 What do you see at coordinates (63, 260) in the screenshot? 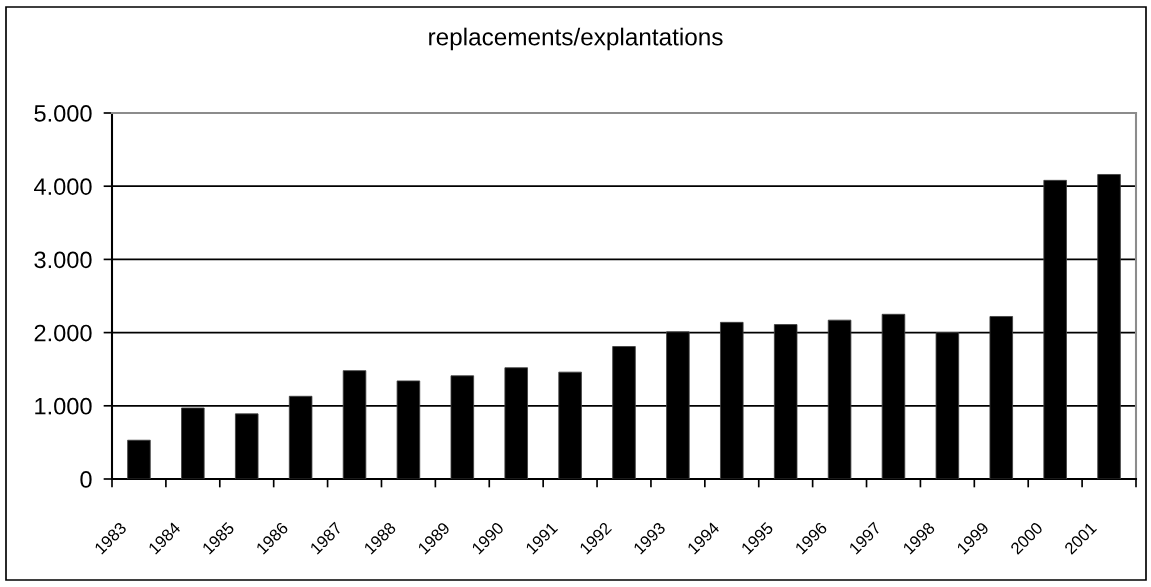
I see `y-tick-label: 3.000` at bounding box center [63, 260].